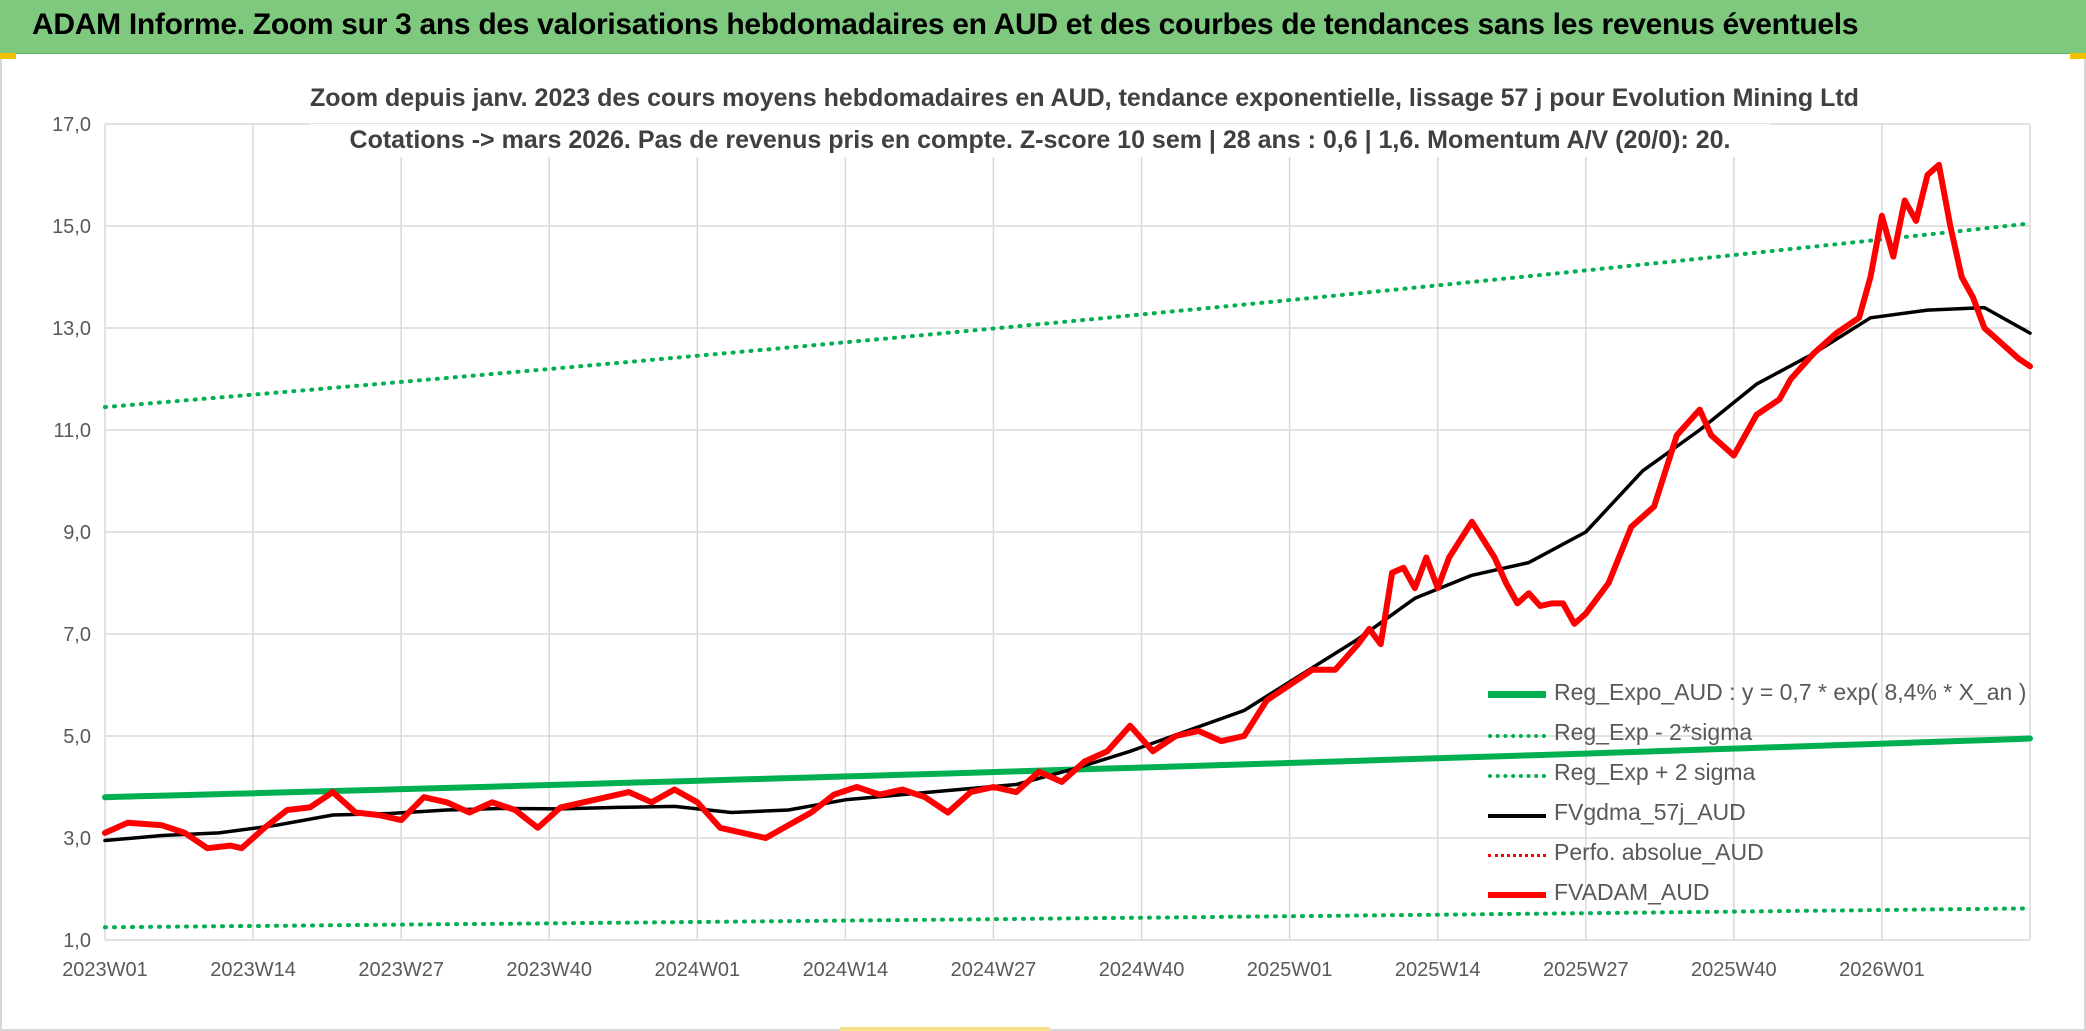 This screenshot has width=2086, height=1031. What do you see at coordinates (1659, 852) in the screenshot?
I see `legend-label-perfo: Perfo. absolue_AUD` at bounding box center [1659, 852].